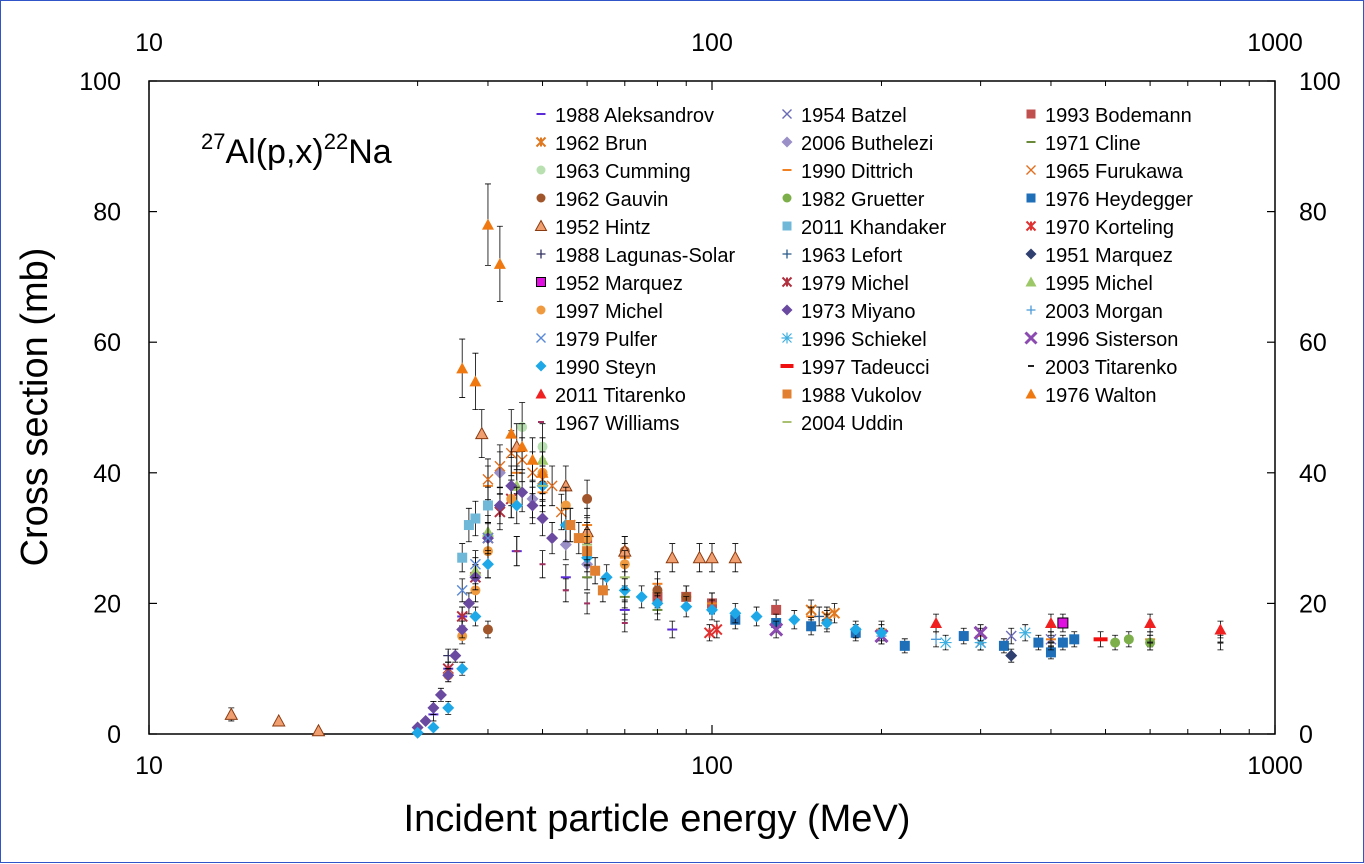 The height and width of the screenshot is (864, 1364). What do you see at coordinates (1102, 368) in the screenshot?
I see `legend-item: 2003 Titarenko` at bounding box center [1102, 368].